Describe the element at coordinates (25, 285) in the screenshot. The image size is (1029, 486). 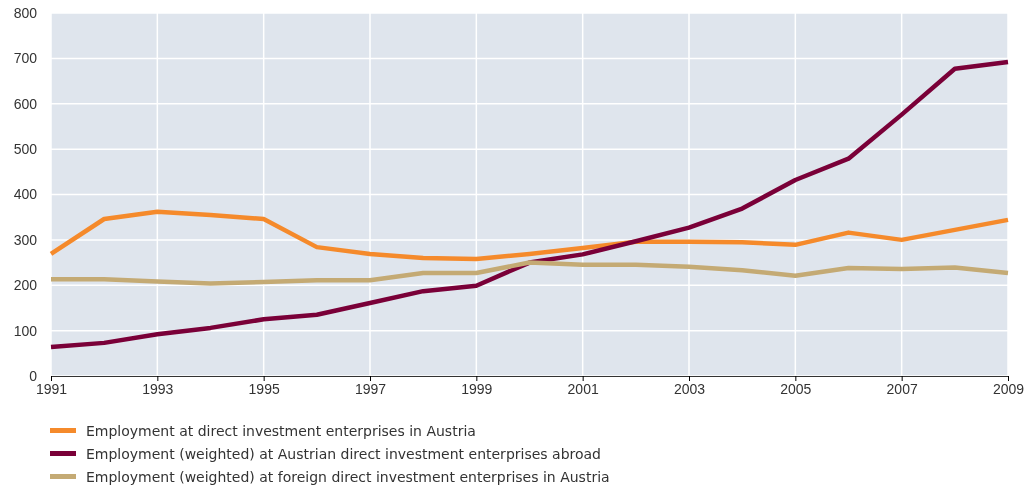
I see `y-tick-label: 200` at that location.